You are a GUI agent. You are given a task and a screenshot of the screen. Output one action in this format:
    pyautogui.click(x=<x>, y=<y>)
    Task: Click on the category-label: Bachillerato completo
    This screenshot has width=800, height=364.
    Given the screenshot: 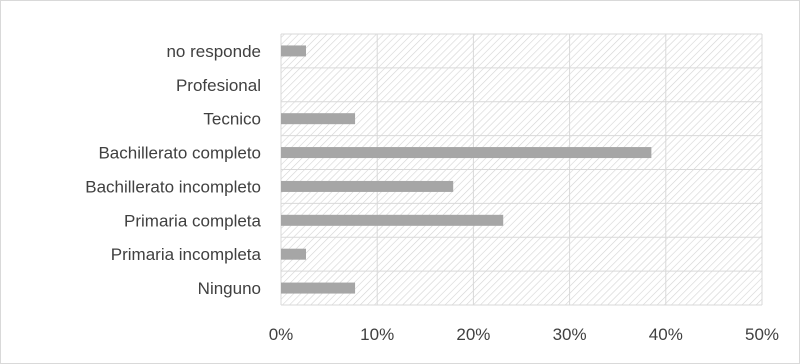 What is the action you would take?
    pyautogui.click(x=179, y=153)
    